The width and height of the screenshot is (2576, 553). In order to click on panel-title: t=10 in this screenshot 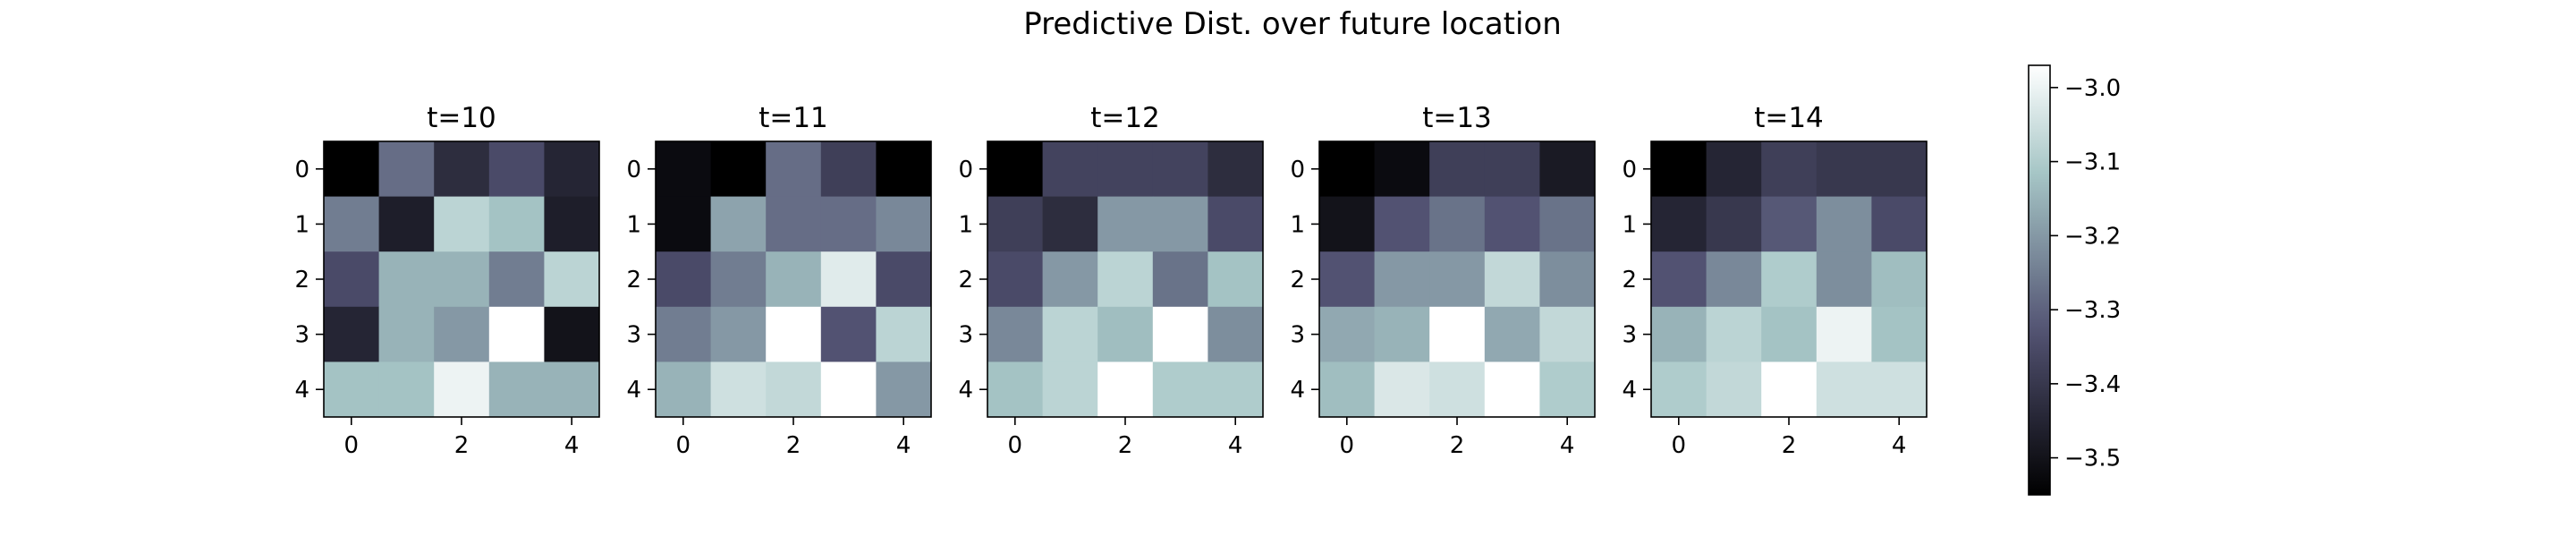, I will do `click(461, 118)`.